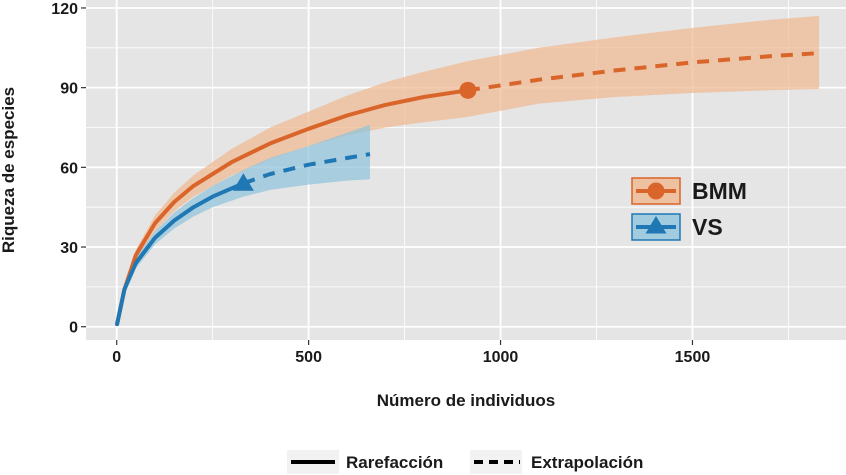  What do you see at coordinates (73, 328) in the screenshot?
I see `y-tick-label: 0` at bounding box center [73, 328].